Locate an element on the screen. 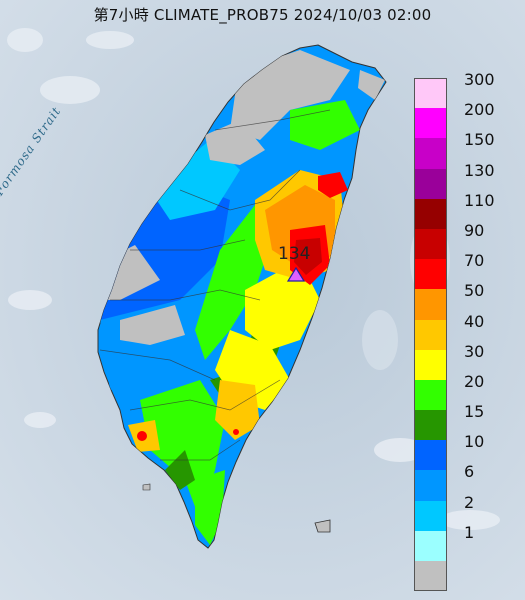  legend-label: 50 is located at coordinates (474, 291).